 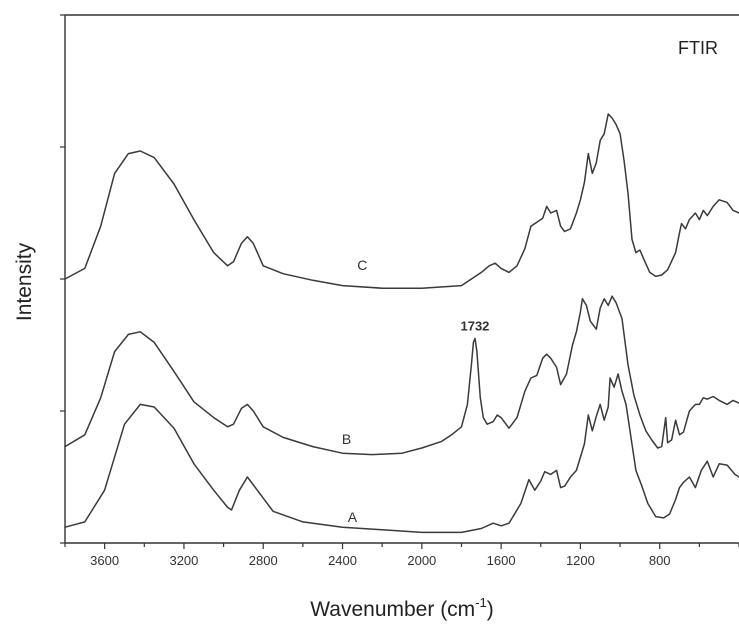 What do you see at coordinates (362, 265) in the screenshot?
I see `series-label-c: C` at bounding box center [362, 265].